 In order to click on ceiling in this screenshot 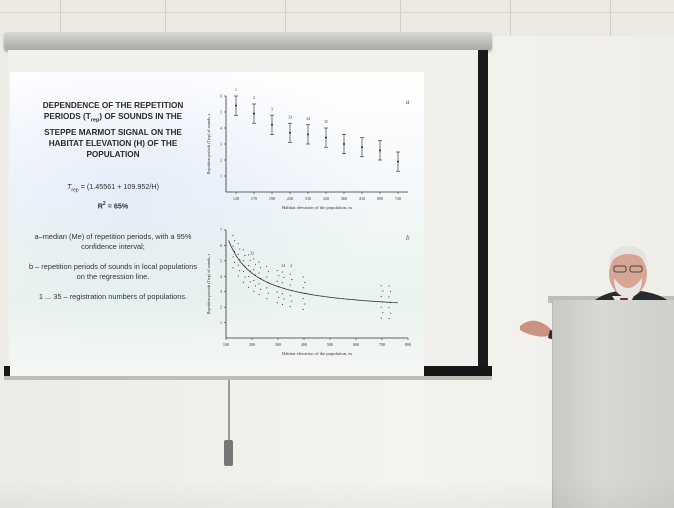, I will do `click(337, 18)`.